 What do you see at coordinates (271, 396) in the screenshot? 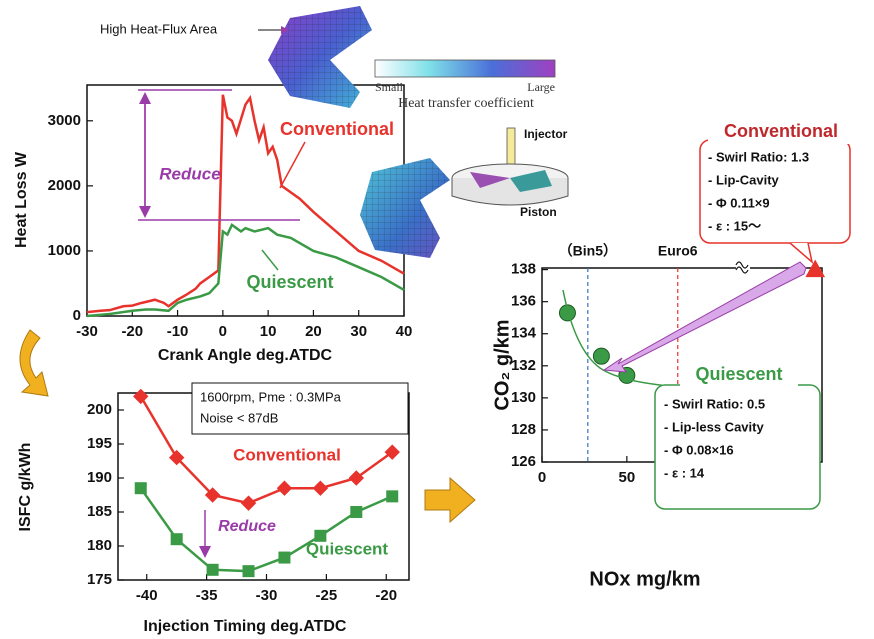
I see `condition: 1600rpm, Pme : 0.3MPa` at bounding box center [271, 396].